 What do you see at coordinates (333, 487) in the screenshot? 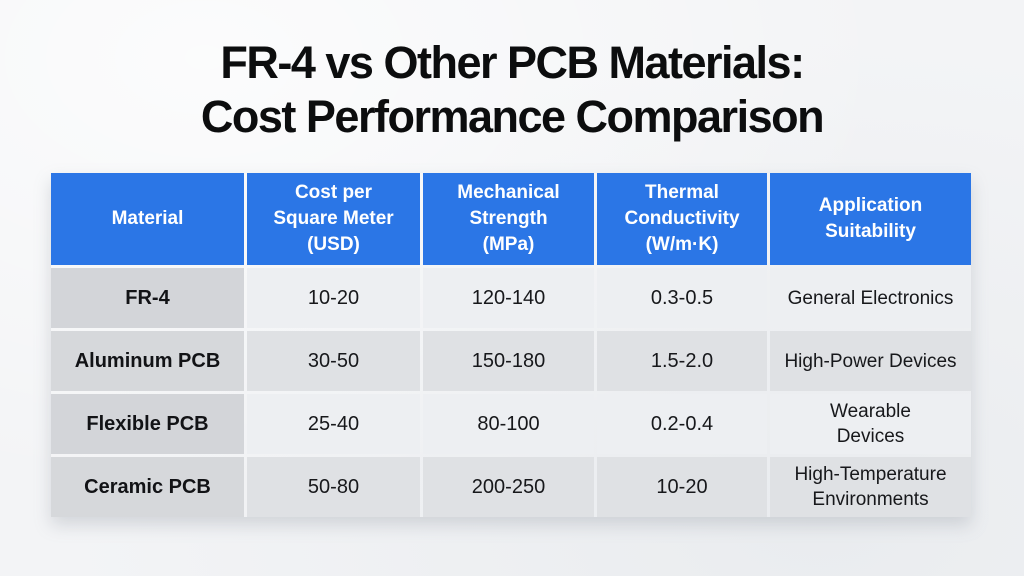
I see `cell-cost: 50-80` at bounding box center [333, 487].